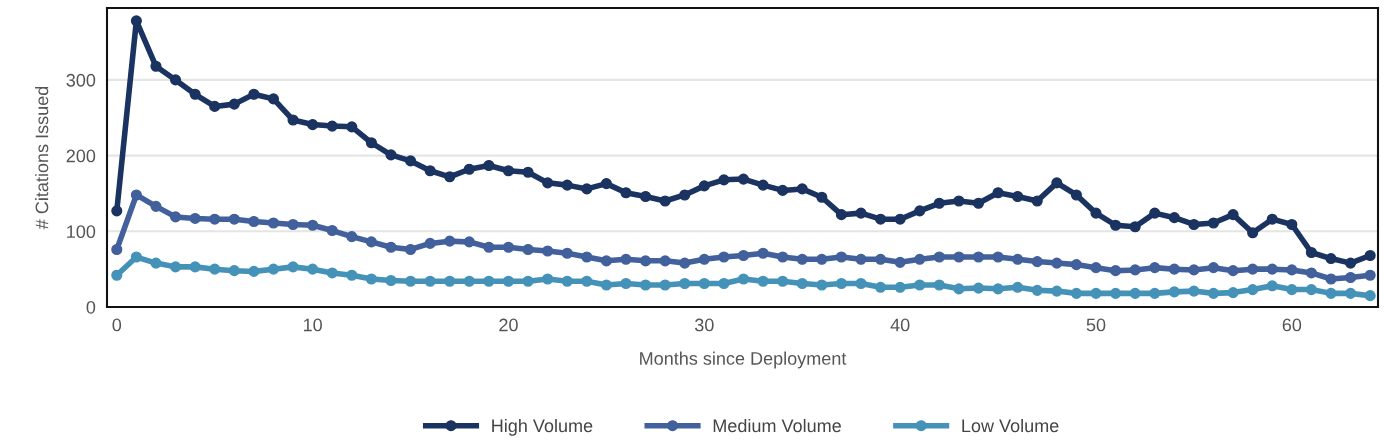  I want to click on y-tick-label: 100, so click(81, 232).